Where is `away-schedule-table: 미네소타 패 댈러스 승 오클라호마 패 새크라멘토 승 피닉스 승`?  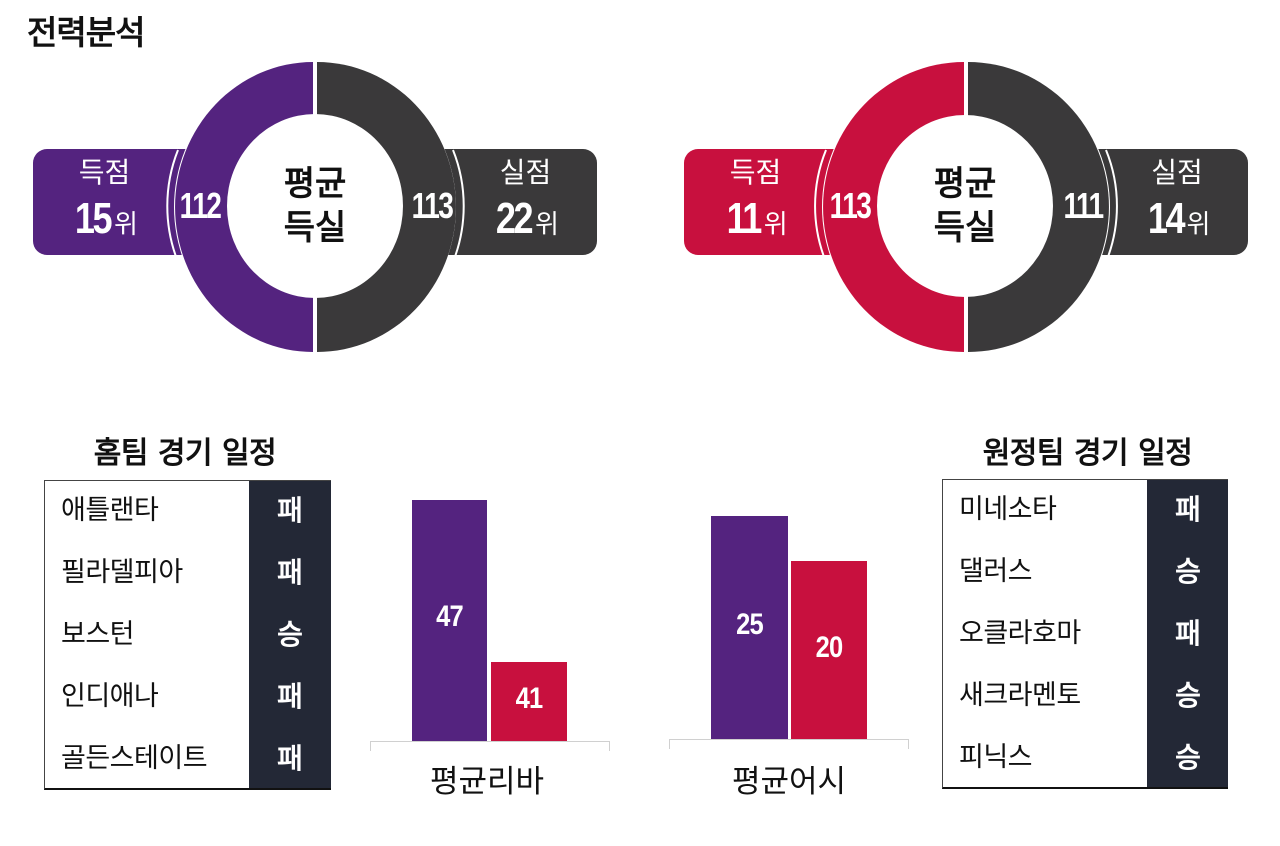 away-schedule-table: 미네소타 패 댈러스 승 오클라호마 패 새크라멘토 승 피닉스 승 is located at coordinates (1085, 634).